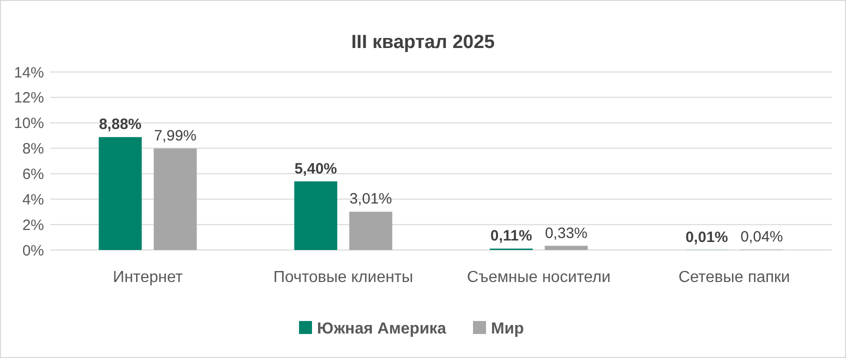 Image resolution: width=846 pixels, height=358 pixels. I want to click on data-label: 0,01%, so click(706, 237).